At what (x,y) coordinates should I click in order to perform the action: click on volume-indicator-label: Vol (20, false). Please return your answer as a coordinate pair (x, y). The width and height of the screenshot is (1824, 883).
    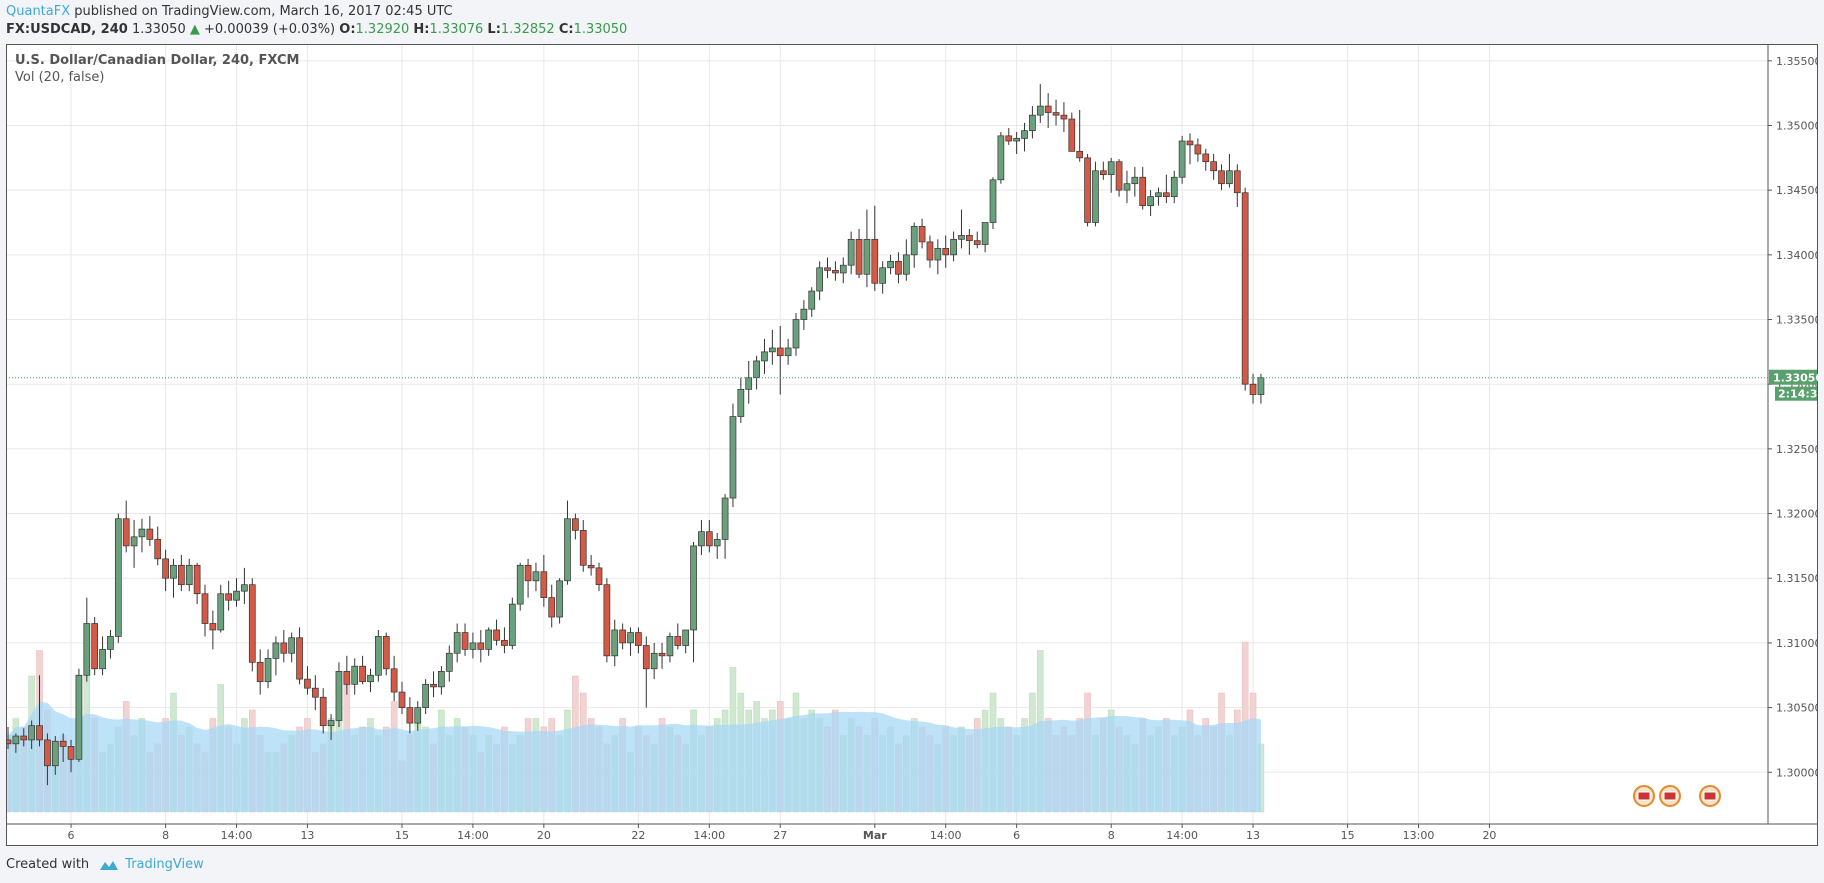
    Looking at the image, I should click on (60, 77).